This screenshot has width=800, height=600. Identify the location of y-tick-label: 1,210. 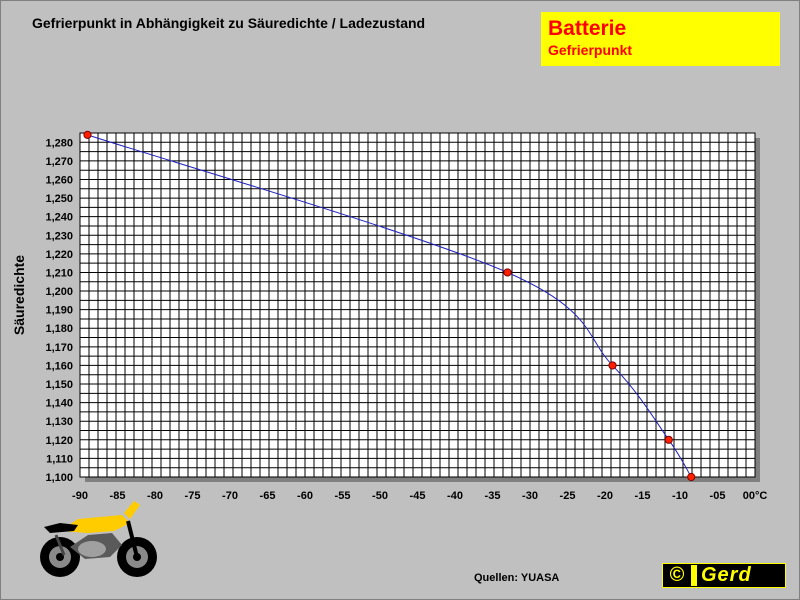
(59, 273).